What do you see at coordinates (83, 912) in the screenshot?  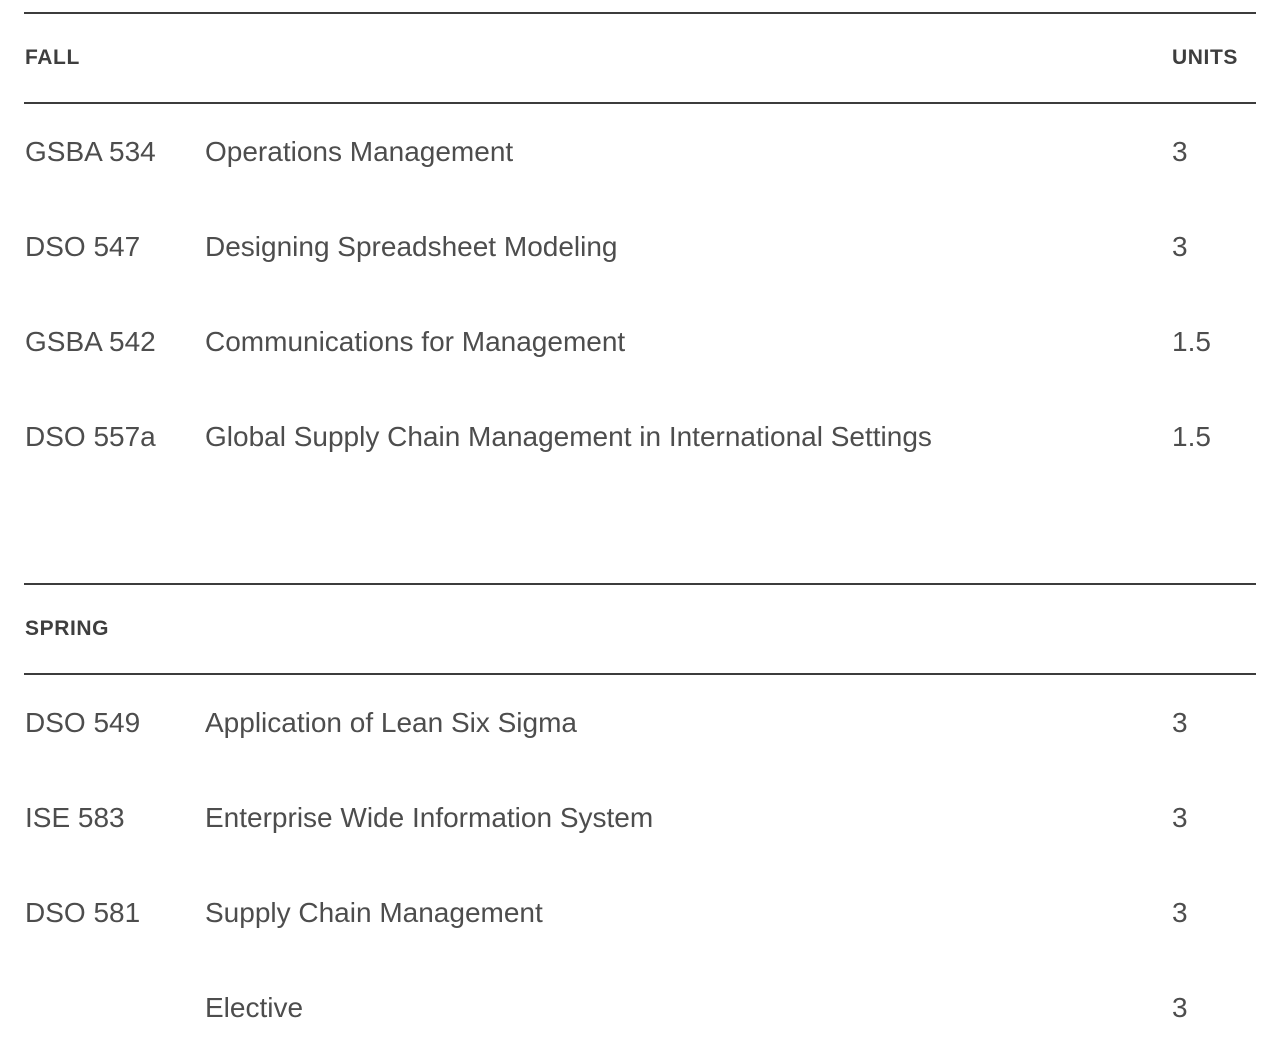 I see `course-code: DSO 581` at bounding box center [83, 912].